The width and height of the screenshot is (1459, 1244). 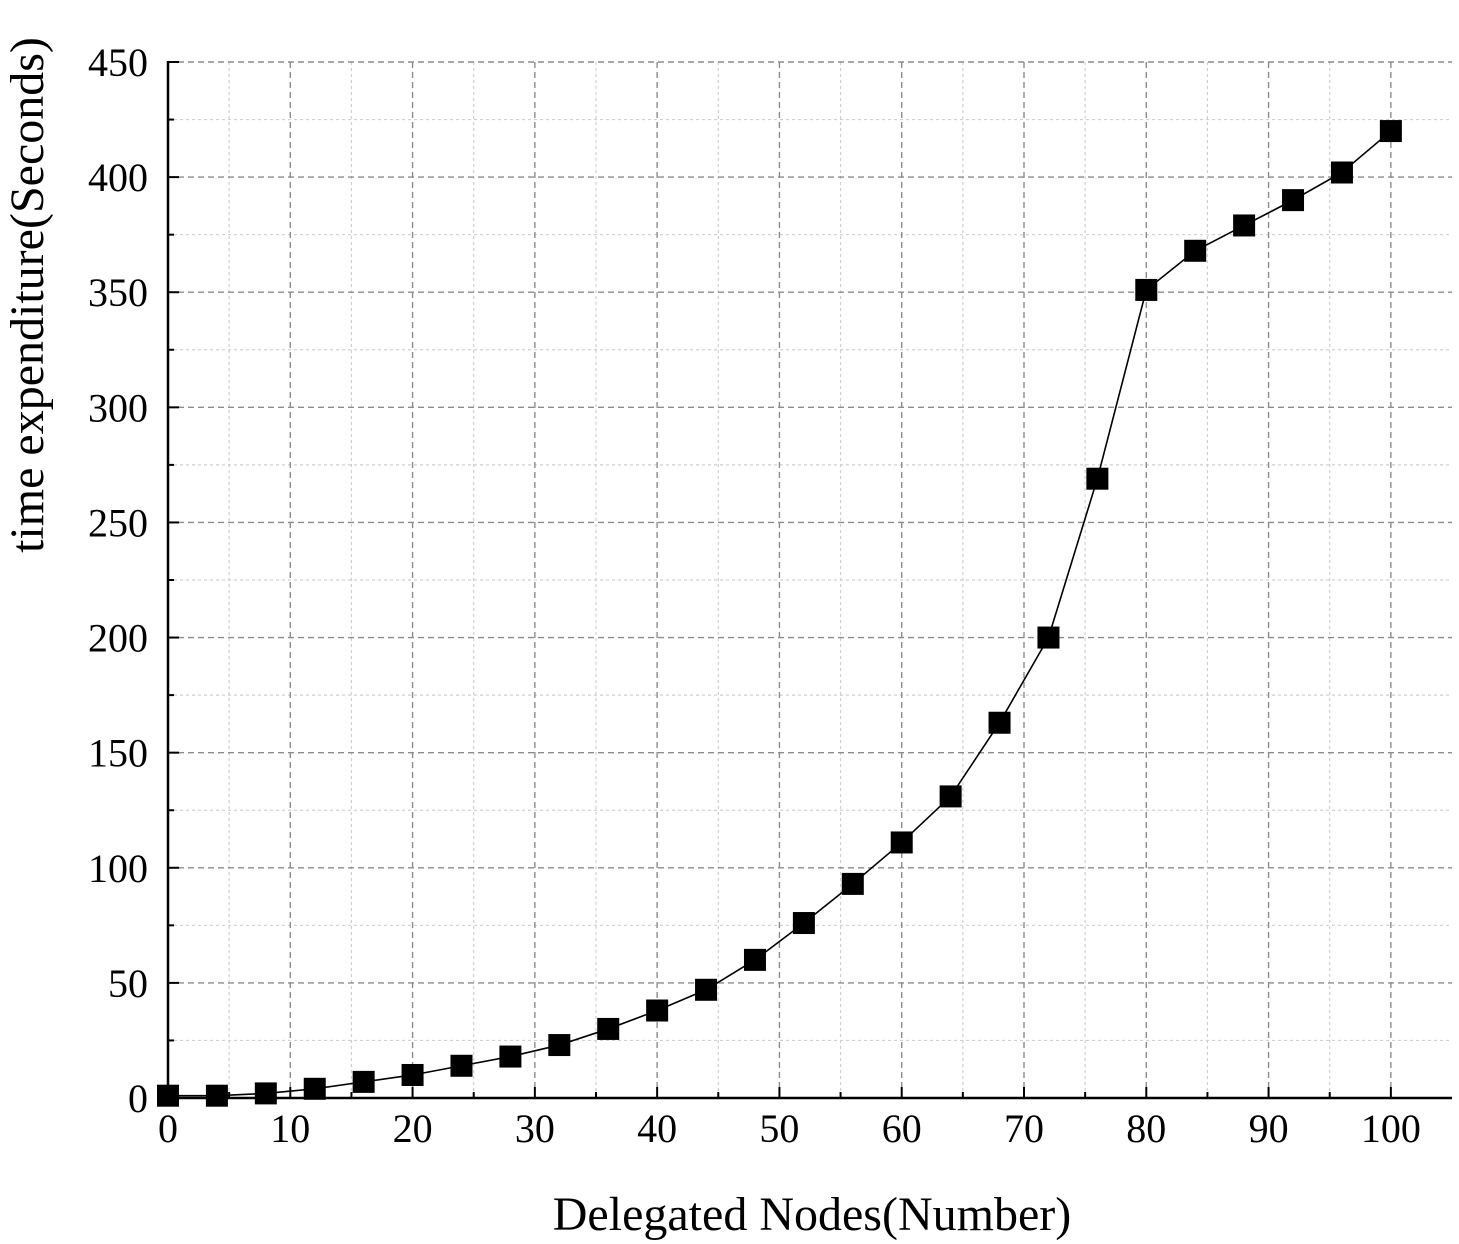 What do you see at coordinates (413, 1128) in the screenshot?
I see `x-tick-label: 20` at bounding box center [413, 1128].